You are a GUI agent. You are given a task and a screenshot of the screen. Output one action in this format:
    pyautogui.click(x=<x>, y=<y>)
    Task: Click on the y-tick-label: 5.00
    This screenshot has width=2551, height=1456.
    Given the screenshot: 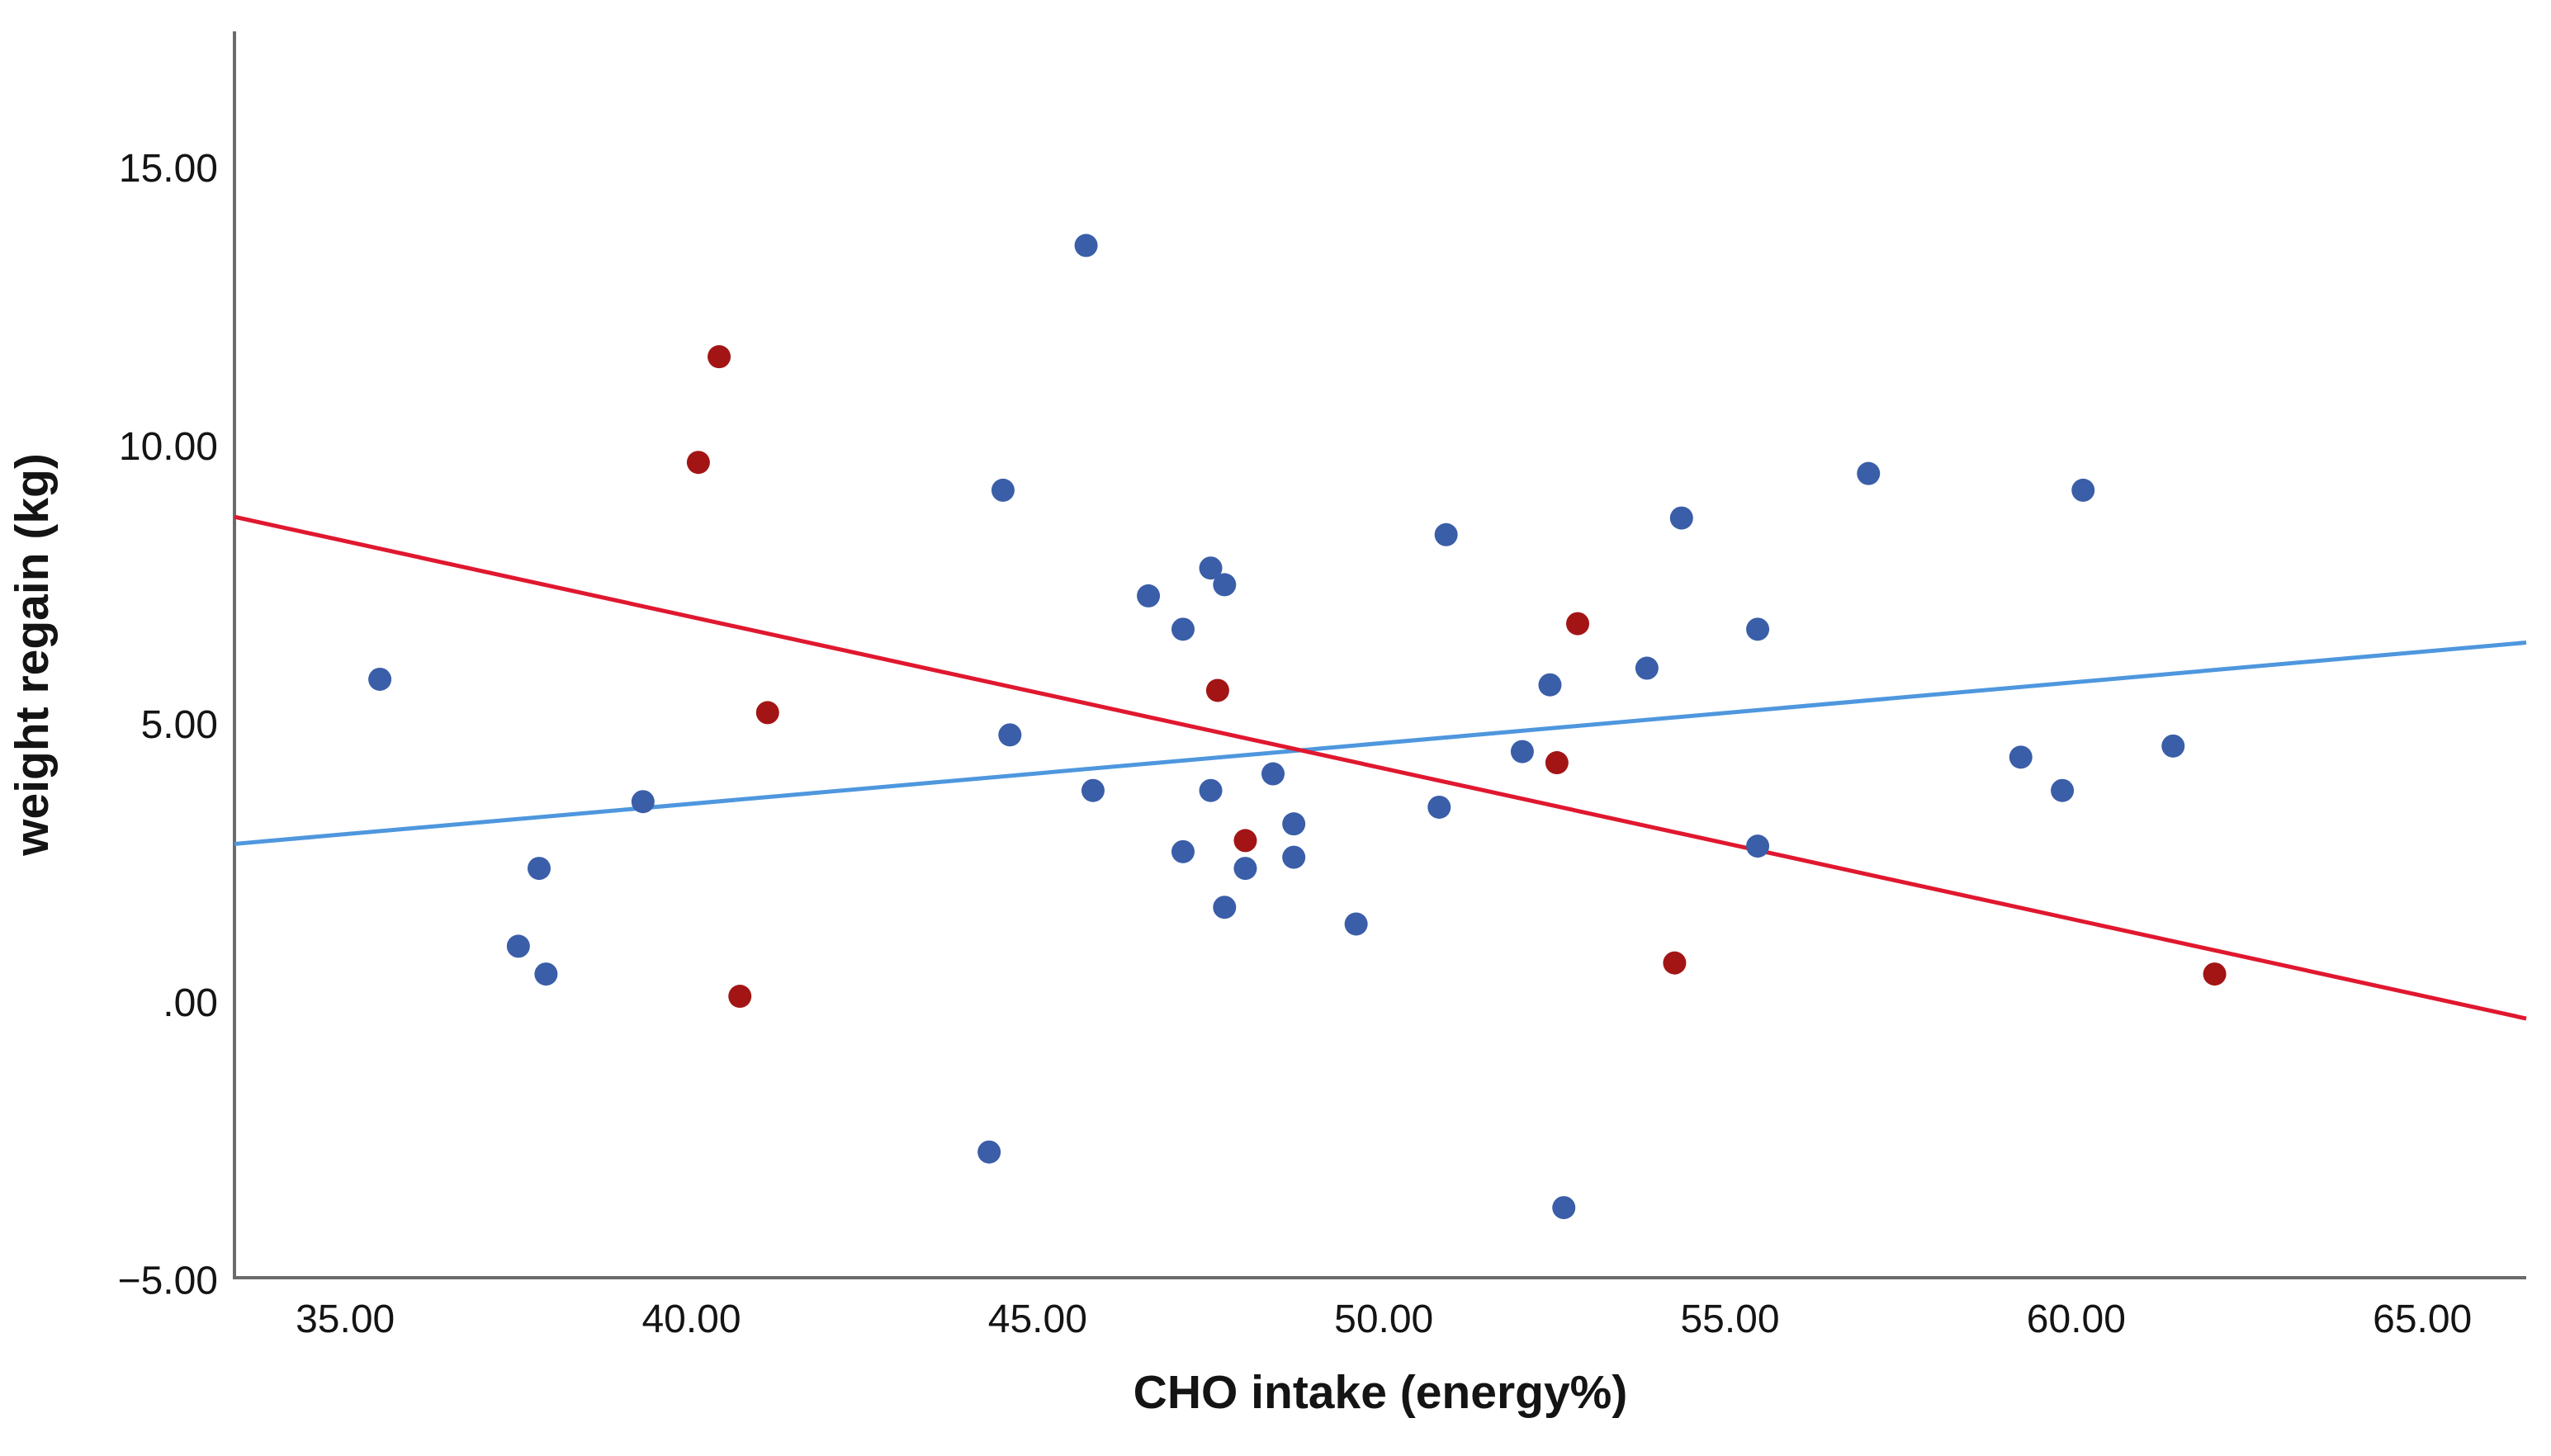 What is the action you would take?
    pyautogui.click(x=180, y=725)
    